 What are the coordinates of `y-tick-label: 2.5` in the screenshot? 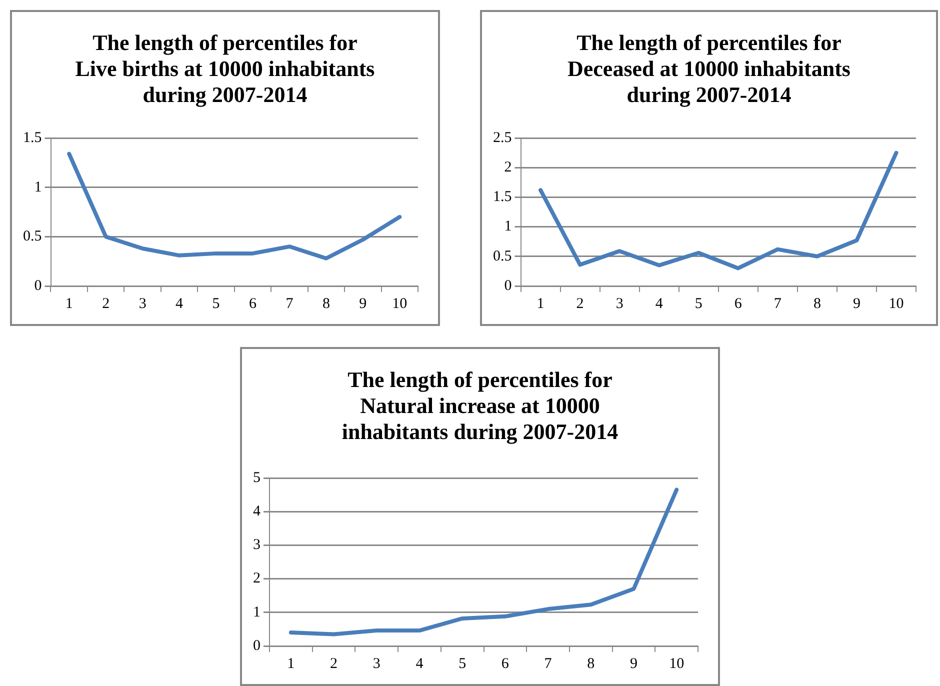 It's located at (502, 138).